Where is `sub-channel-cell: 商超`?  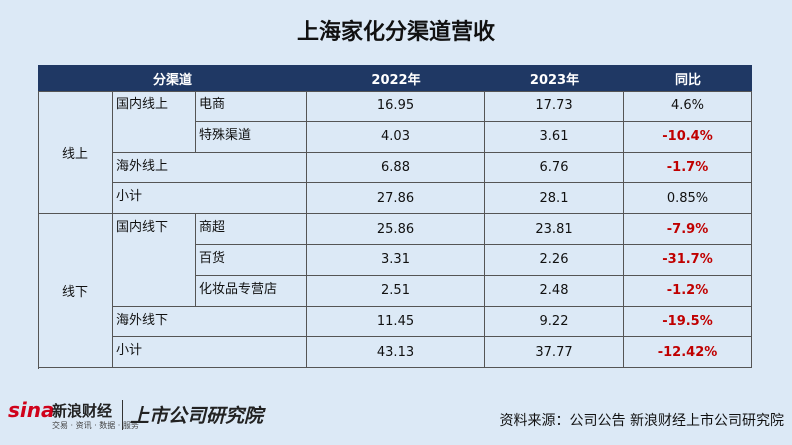
sub-channel-cell: 商超 is located at coordinates (251, 229).